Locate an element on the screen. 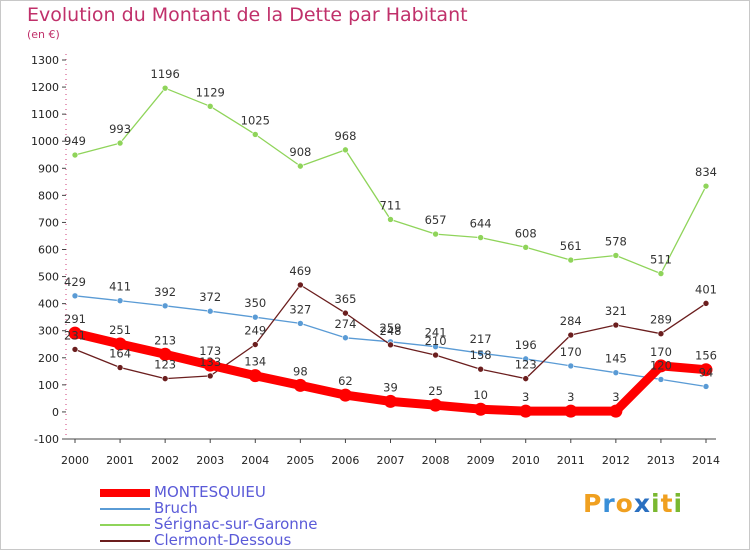 The image size is (750, 550). x-tick-label: 2010 is located at coordinates (526, 460).